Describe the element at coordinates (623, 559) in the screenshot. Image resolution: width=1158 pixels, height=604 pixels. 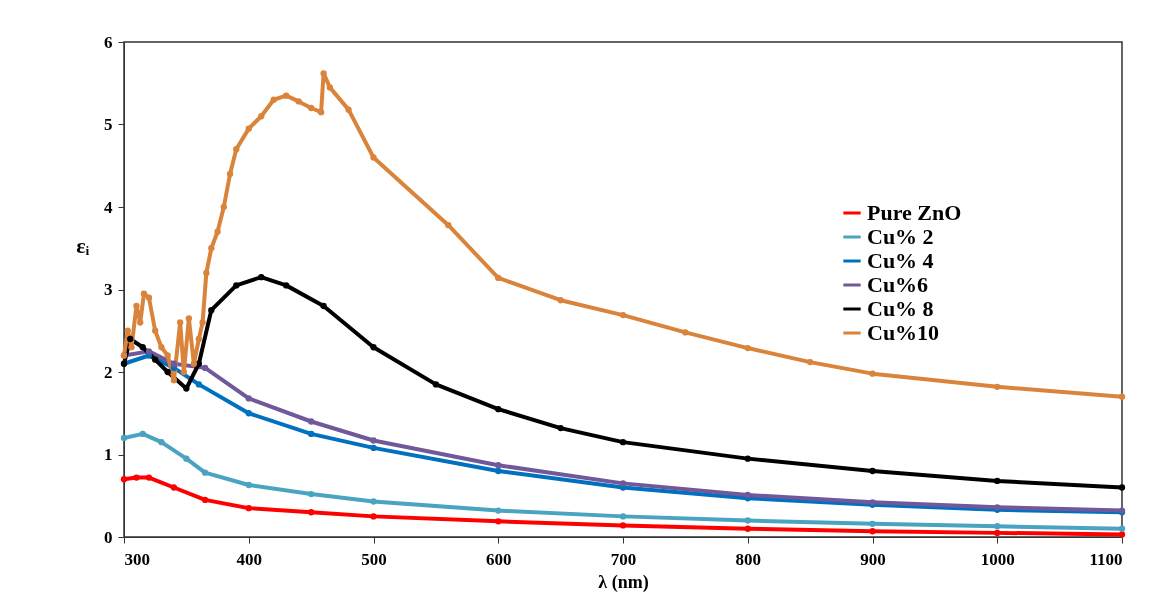
I see `x-tick-label: 700` at that location.